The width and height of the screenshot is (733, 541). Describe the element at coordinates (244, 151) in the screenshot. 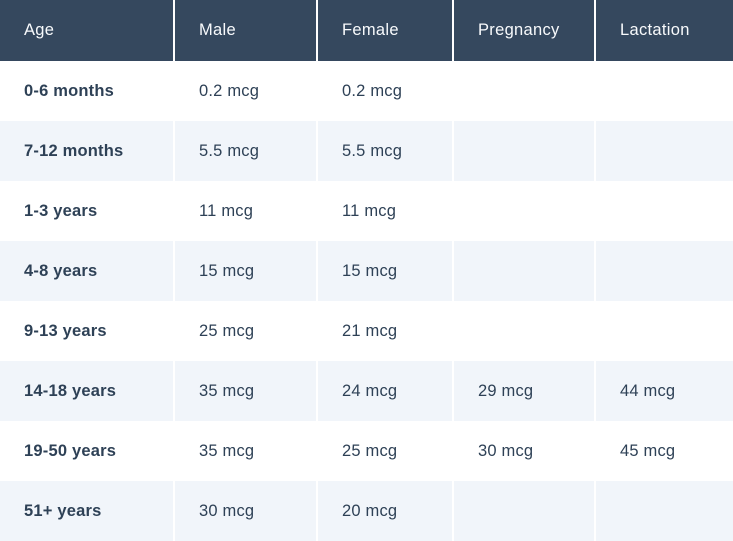

I see `cell-male: 5.5 mcg` at that location.